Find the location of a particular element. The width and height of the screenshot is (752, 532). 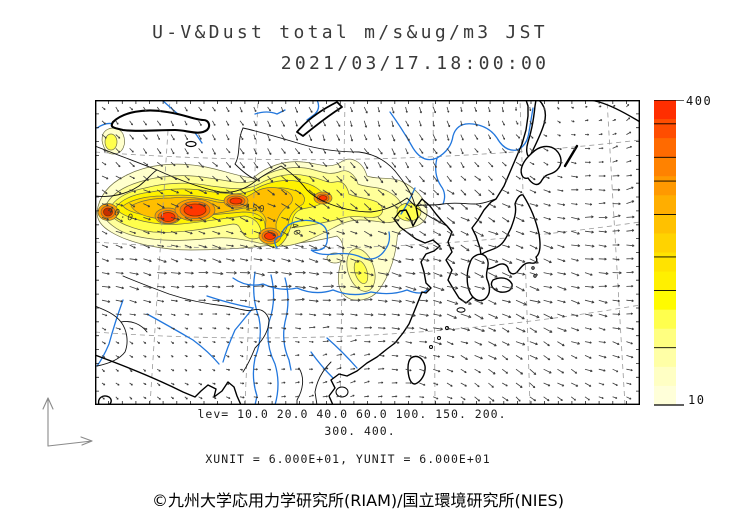

island-taiwan is located at coordinates (416, 370).